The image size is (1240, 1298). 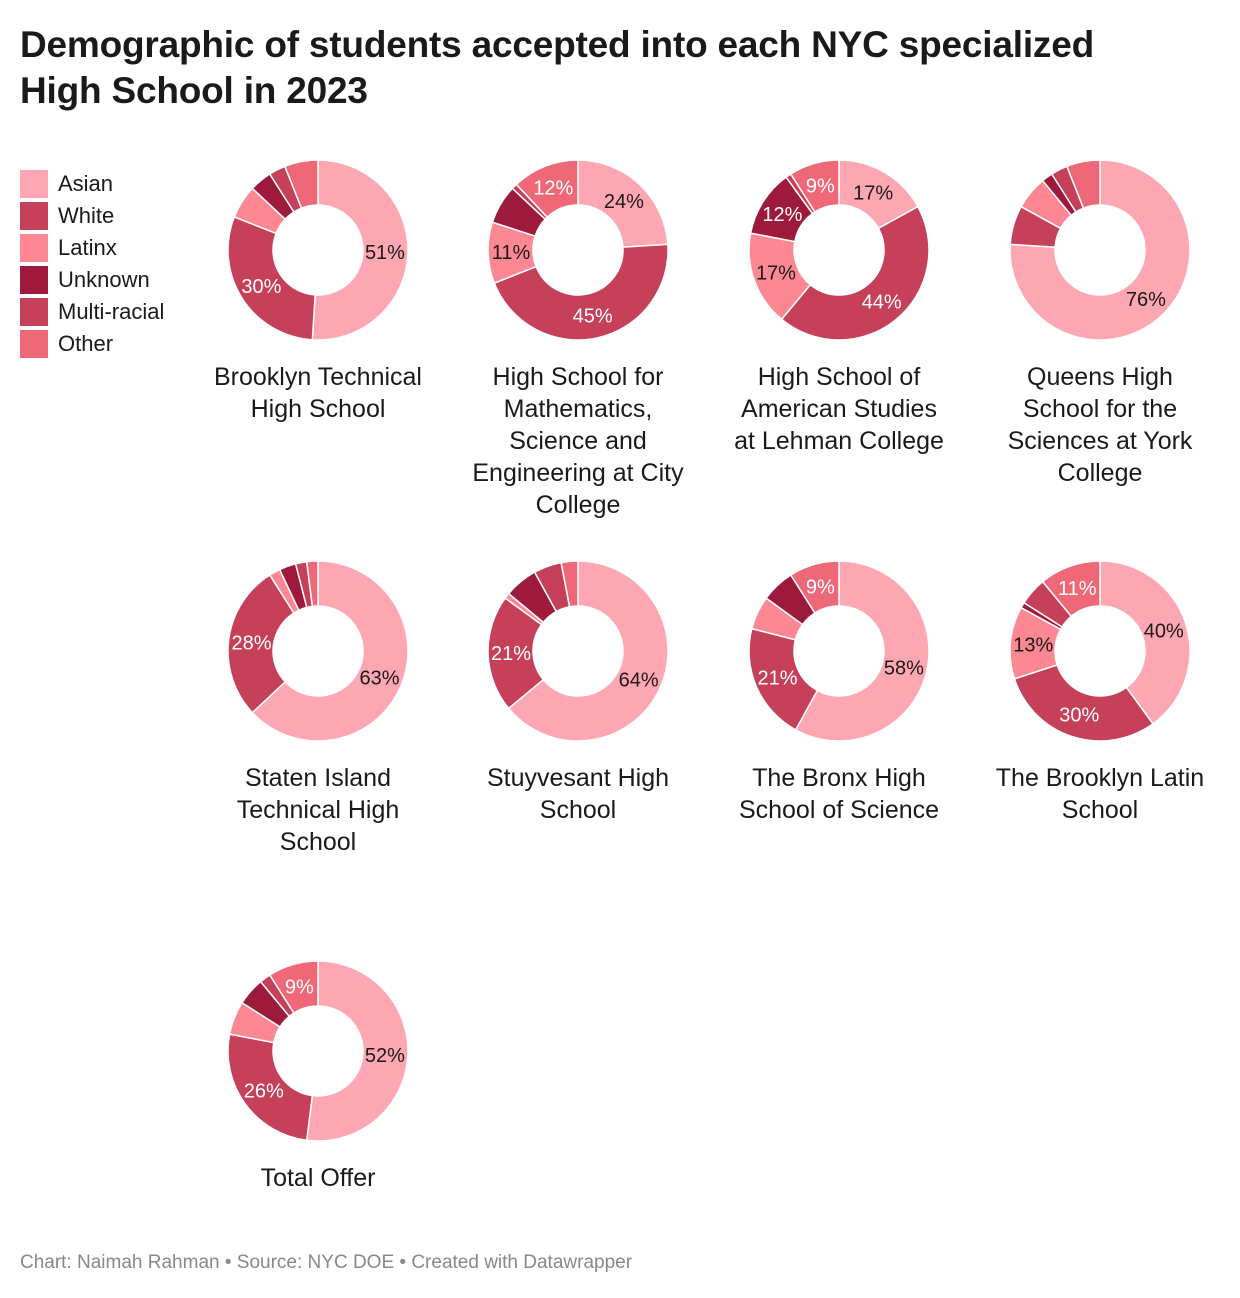 I want to click on chart-label-staten-island-technical-high-school: Staten Island Technical High School, so click(x=318, y=810).